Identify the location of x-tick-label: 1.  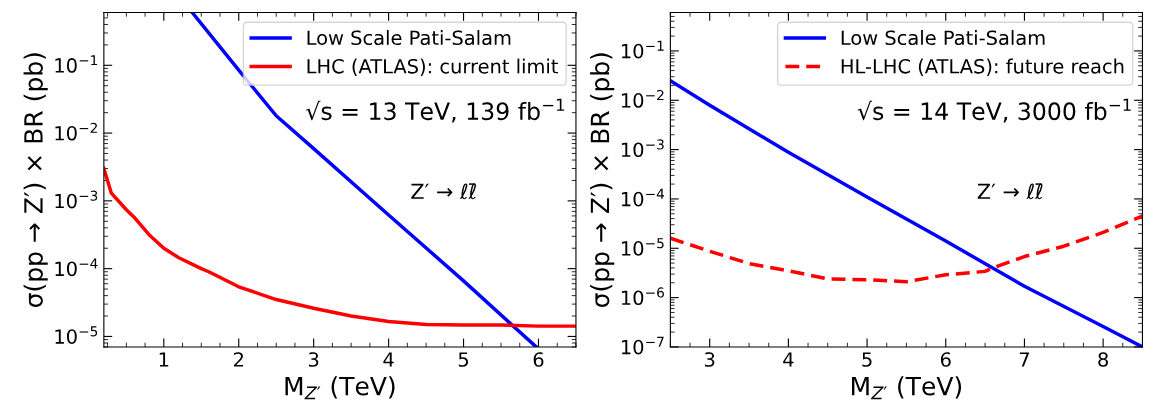
(164, 359).